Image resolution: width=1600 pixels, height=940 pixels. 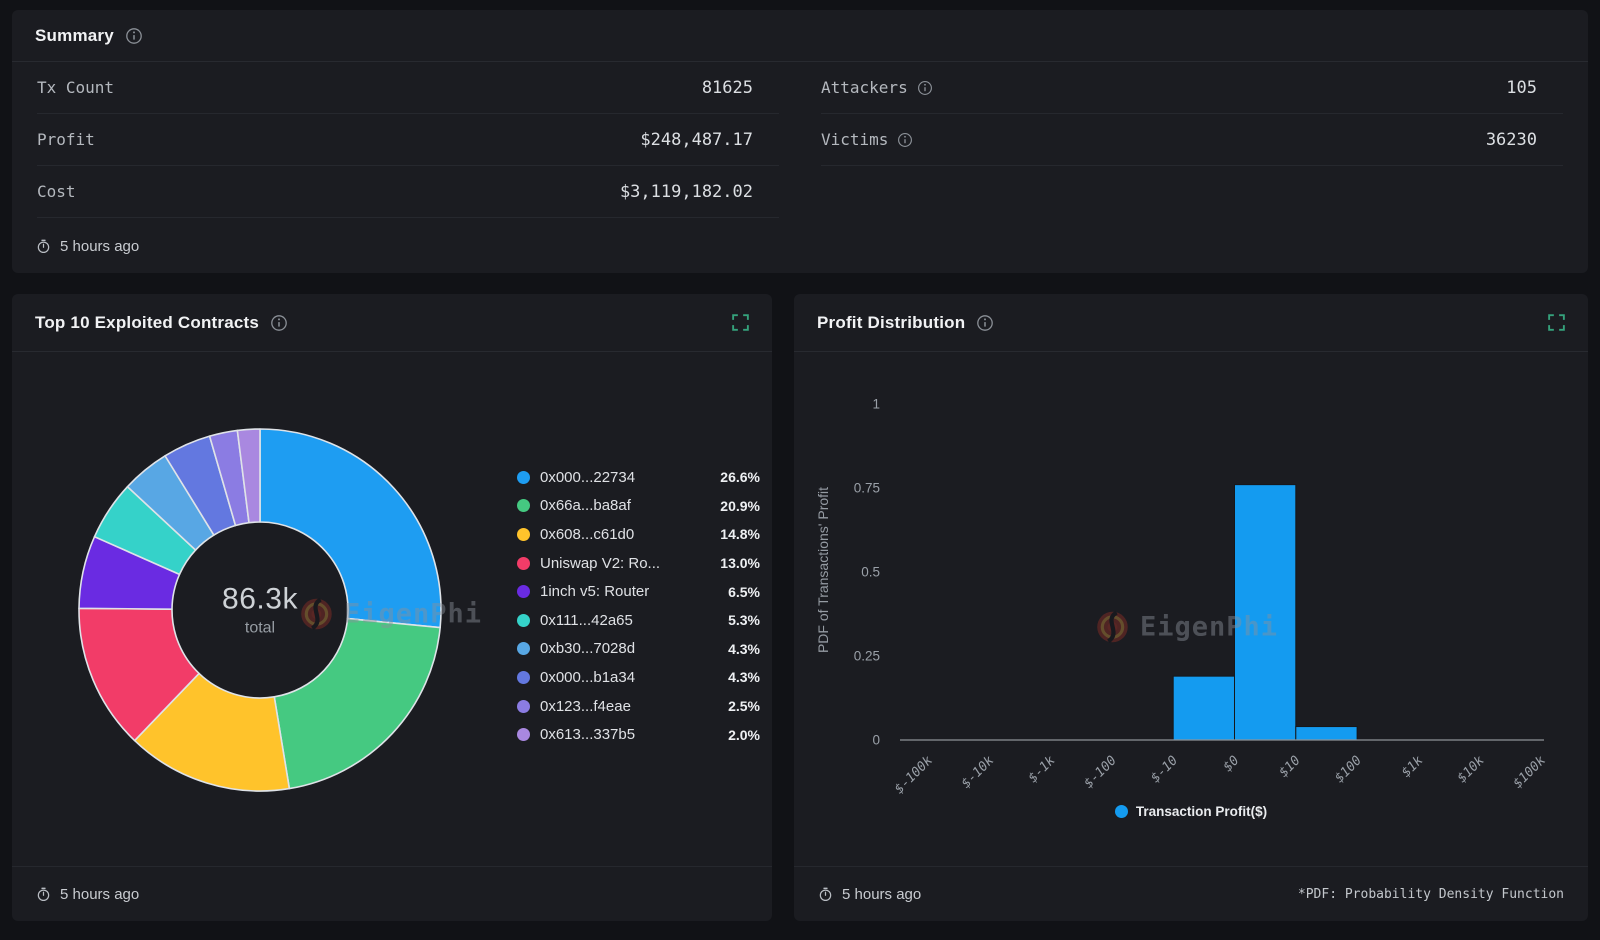 What do you see at coordinates (586, 620) in the screenshot?
I see `legend-label: 0x111...42a65` at bounding box center [586, 620].